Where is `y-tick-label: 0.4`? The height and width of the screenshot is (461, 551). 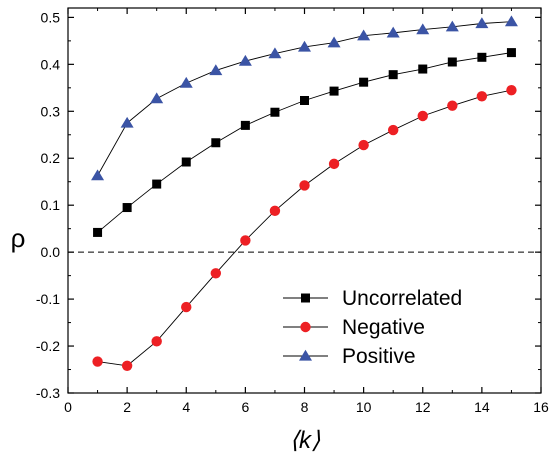 y-tick-label: 0.4 is located at coordinates (51, 64).